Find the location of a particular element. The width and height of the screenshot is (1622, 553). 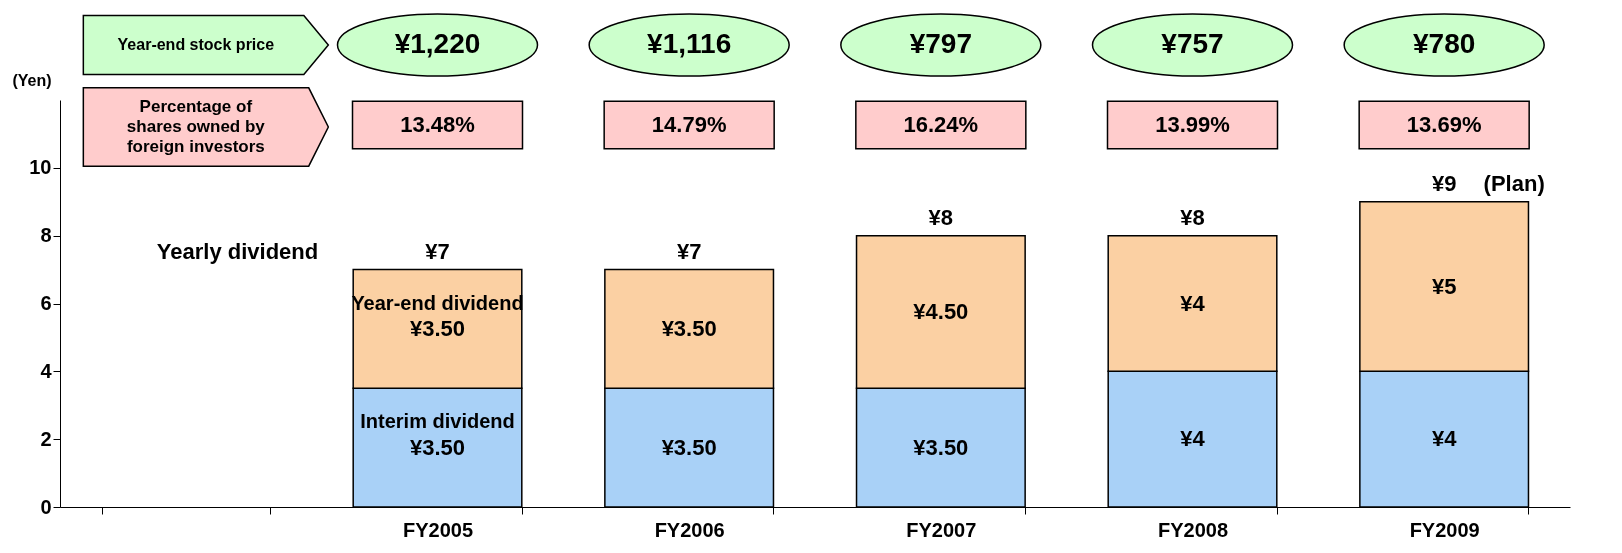

x-tick-label: FY2009 is located at coordinates (1444, 529).